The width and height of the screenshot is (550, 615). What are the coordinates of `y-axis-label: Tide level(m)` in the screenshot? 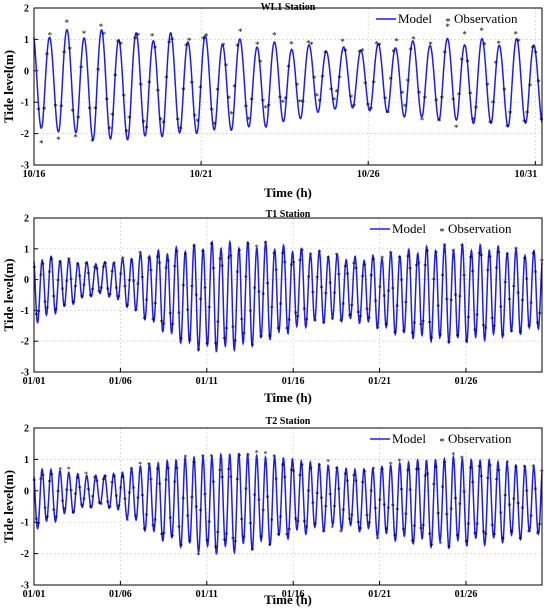 It's located at (8, 294).